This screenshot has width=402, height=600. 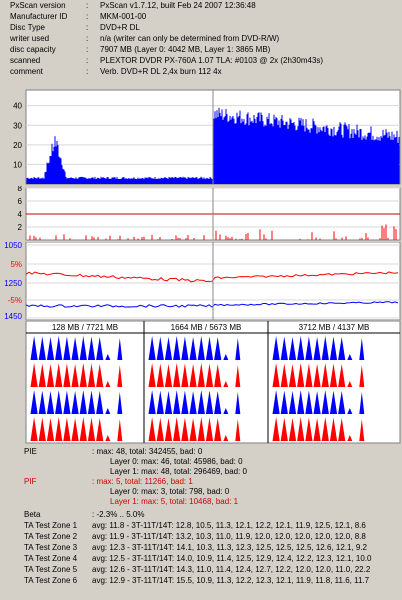 What do you see at coordinates (17, 145) in the screenshot?
I see `pie-y-tick: 20` at bounding box center [17, 145].